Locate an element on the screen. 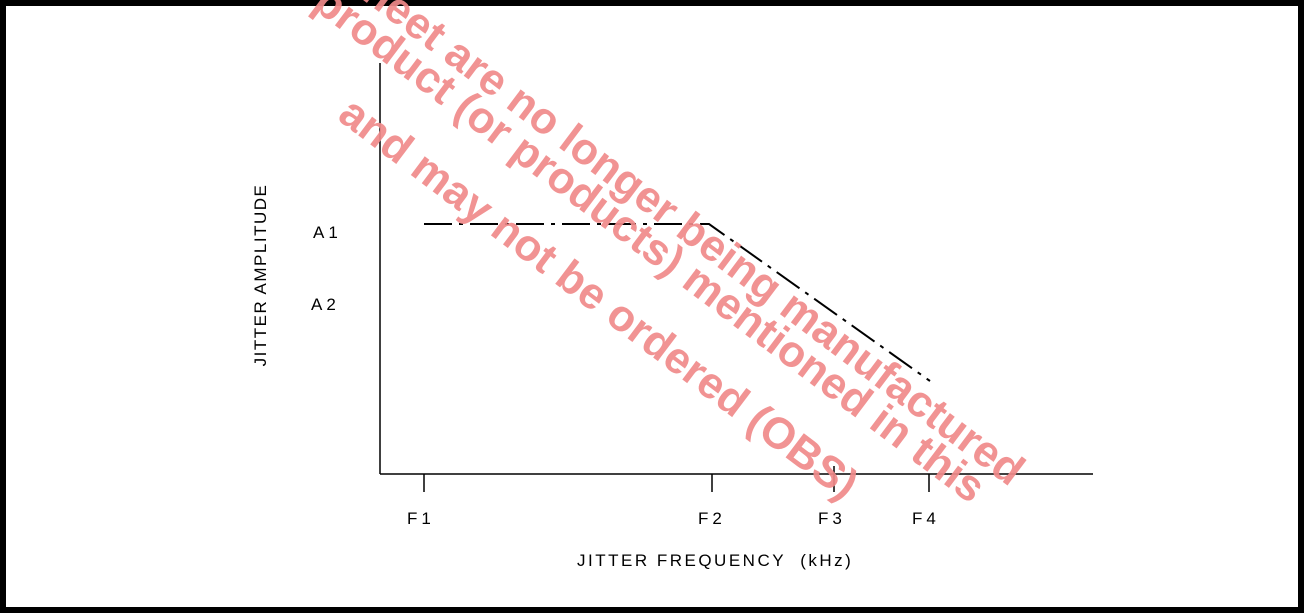  x-tick-label-f4: F4 is located at coordinates (926, 518).